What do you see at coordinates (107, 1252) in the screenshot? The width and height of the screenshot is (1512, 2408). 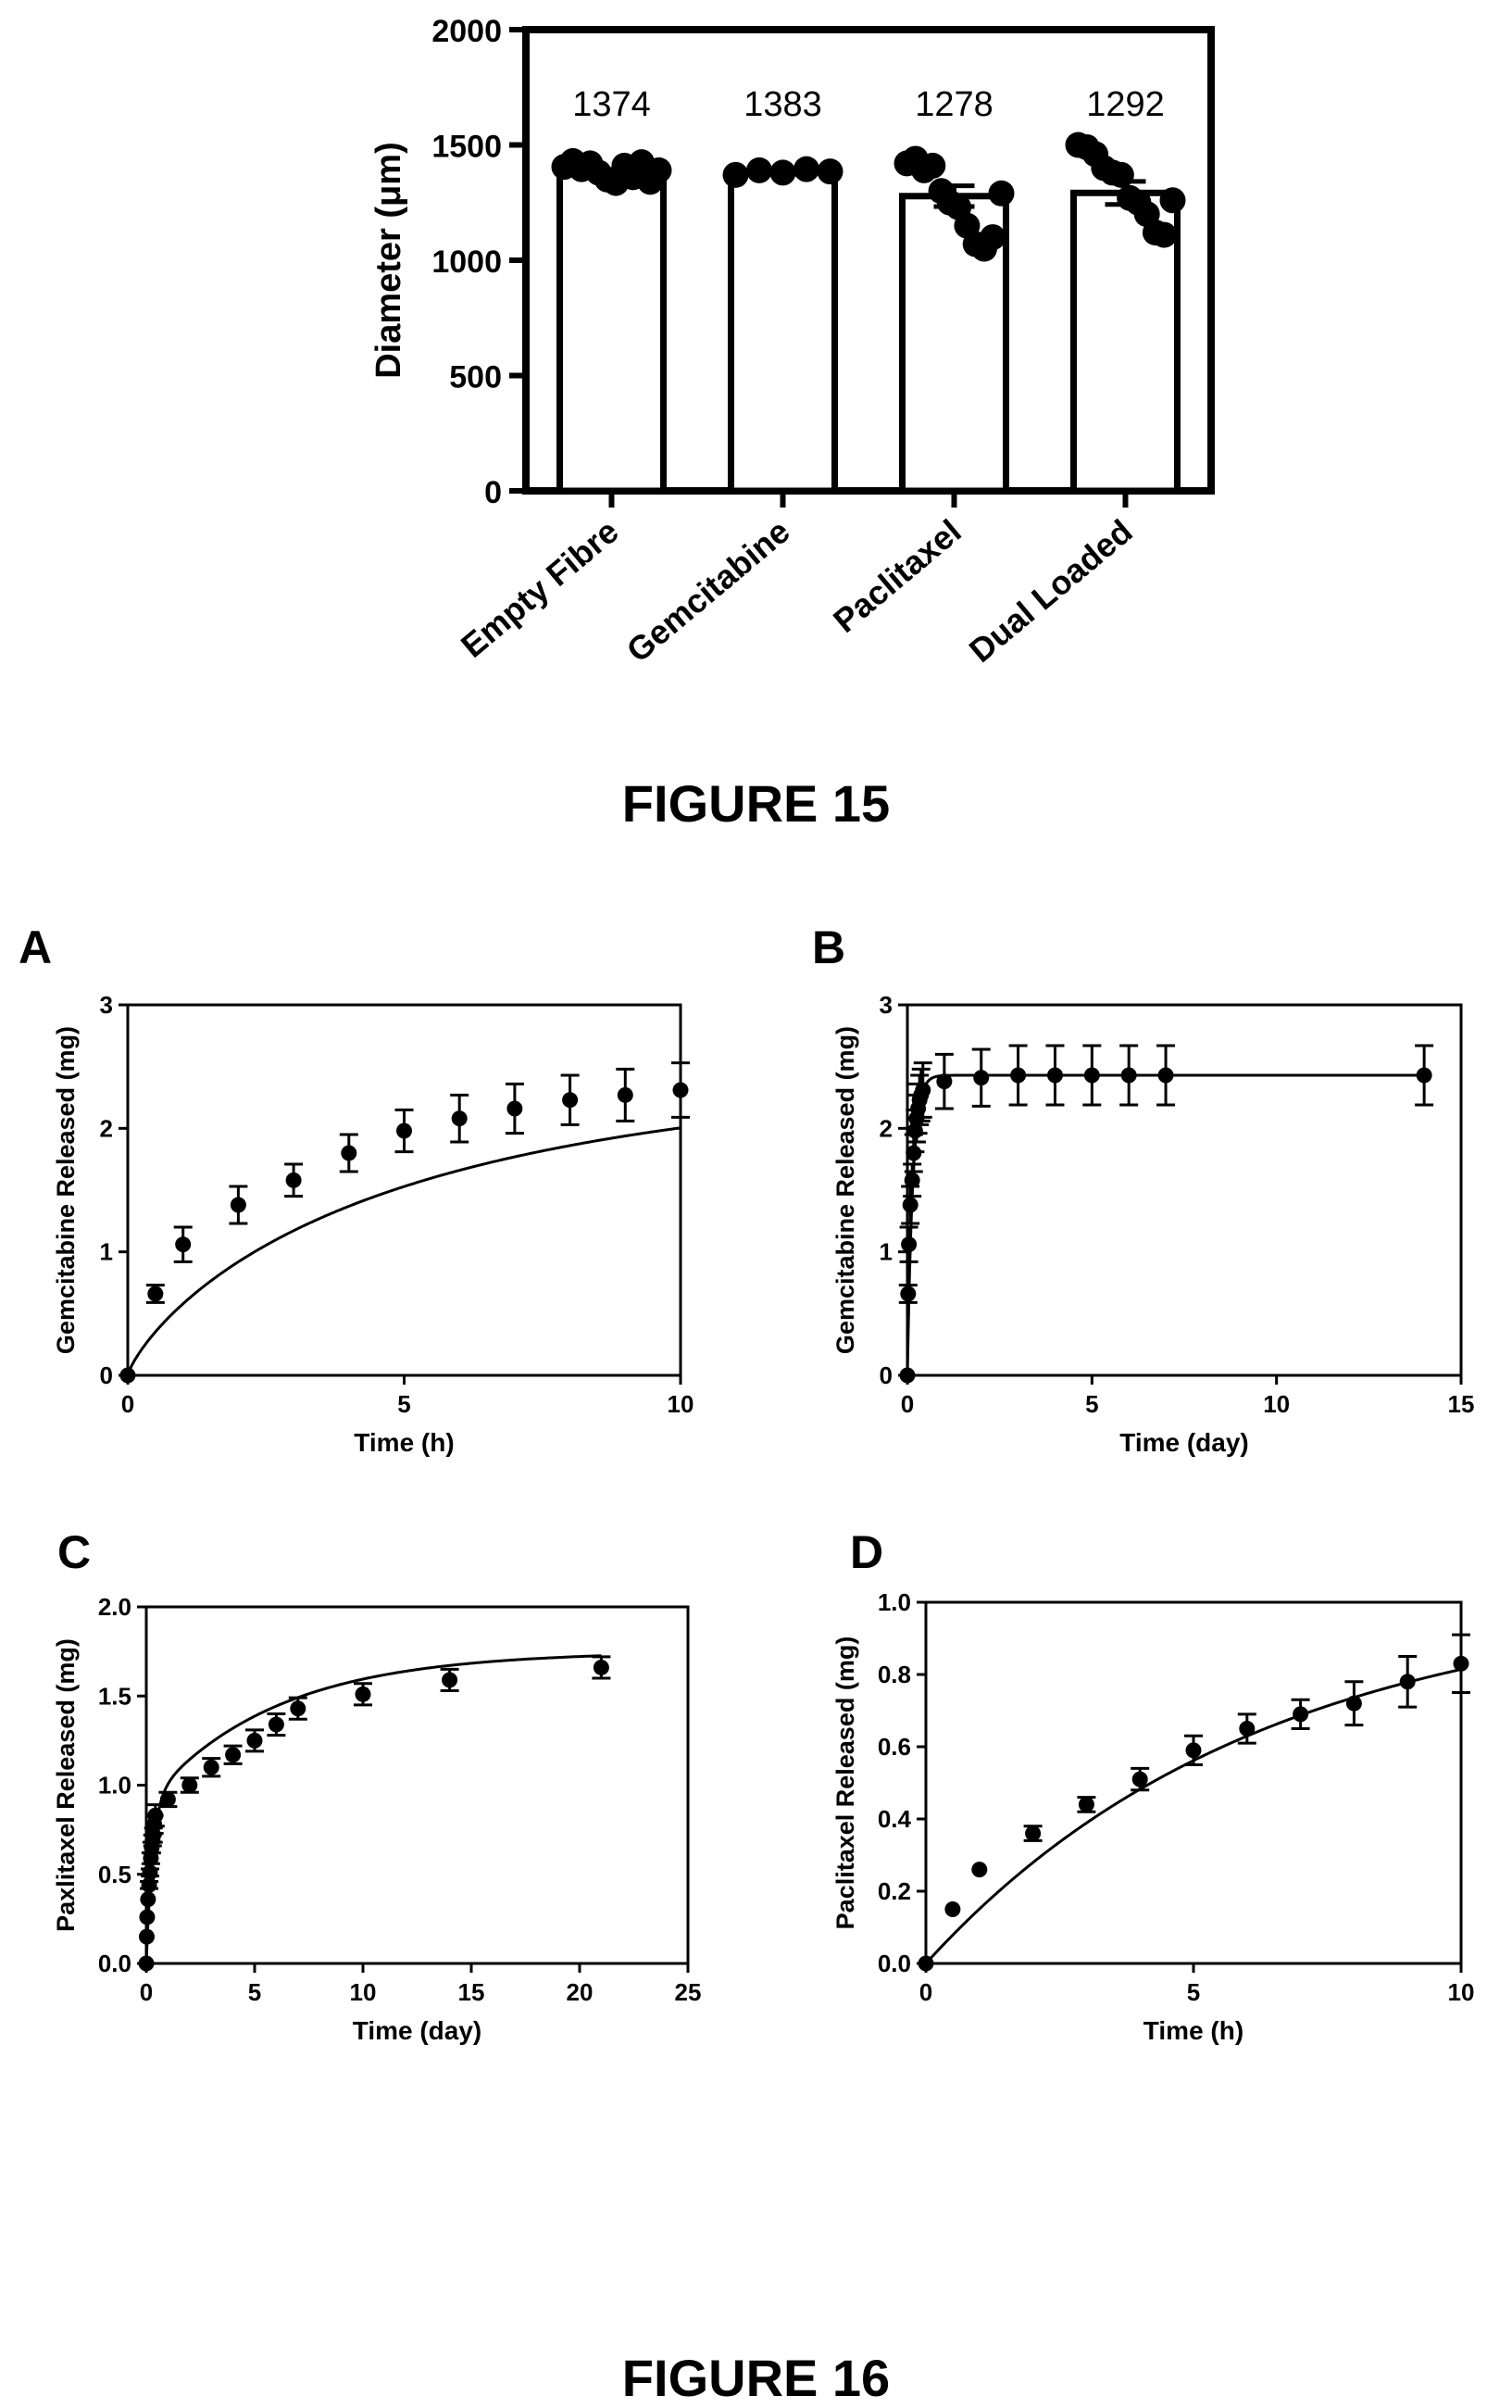 I see `y-tick-label: 1` at bounding box center [107, 1252].